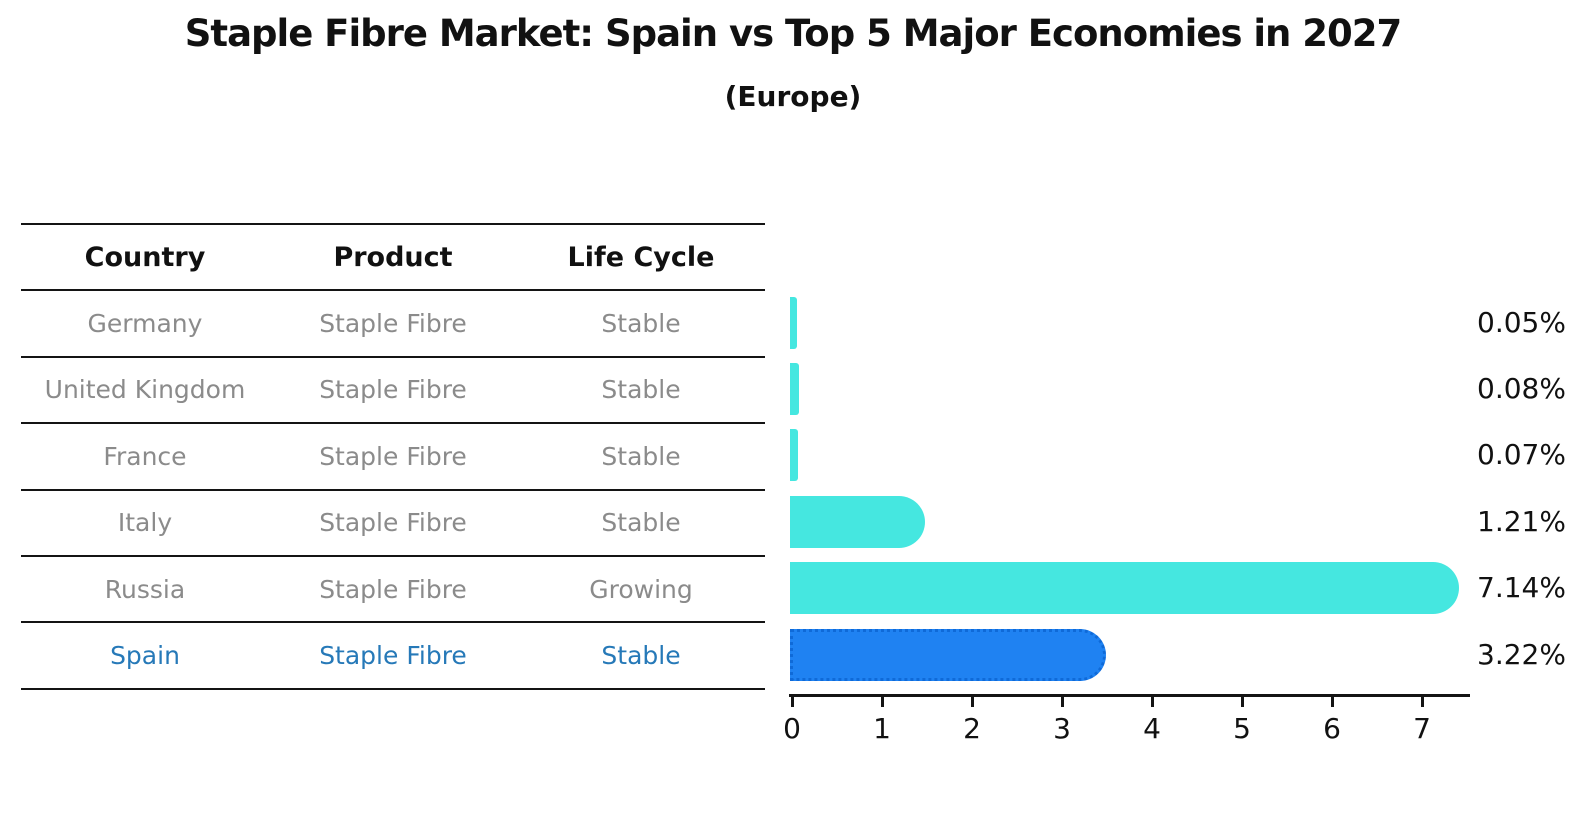 Image resolution: width=1586 pixels, height=823 pixels. What do you see at coordinates (1129, 695) in the screenshot?
I see `x-axis-line` at bounding box center [1129, 695].